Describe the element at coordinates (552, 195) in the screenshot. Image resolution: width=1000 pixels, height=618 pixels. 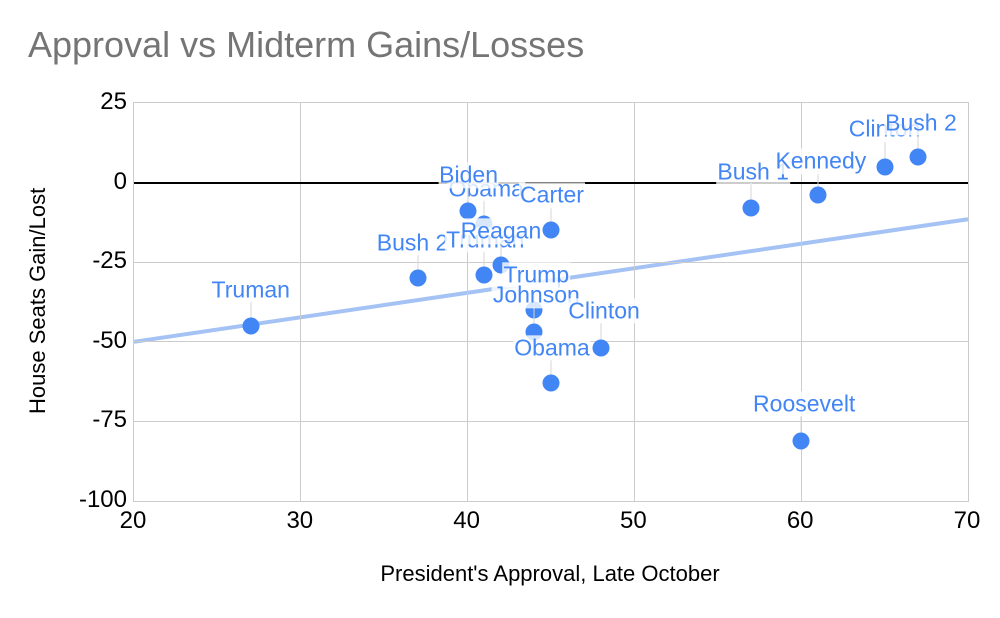
I see `data-point-label: Carter` at that location.